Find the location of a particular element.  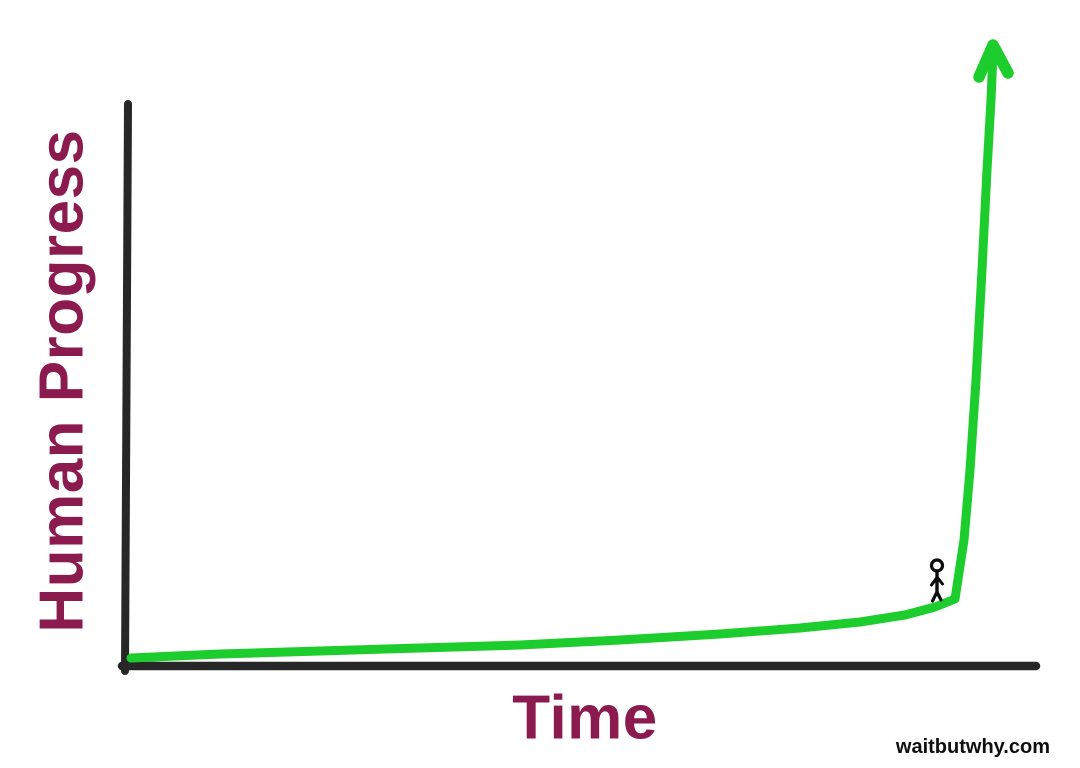

stick-figure-arm-right is located at coordinates (939, 580).